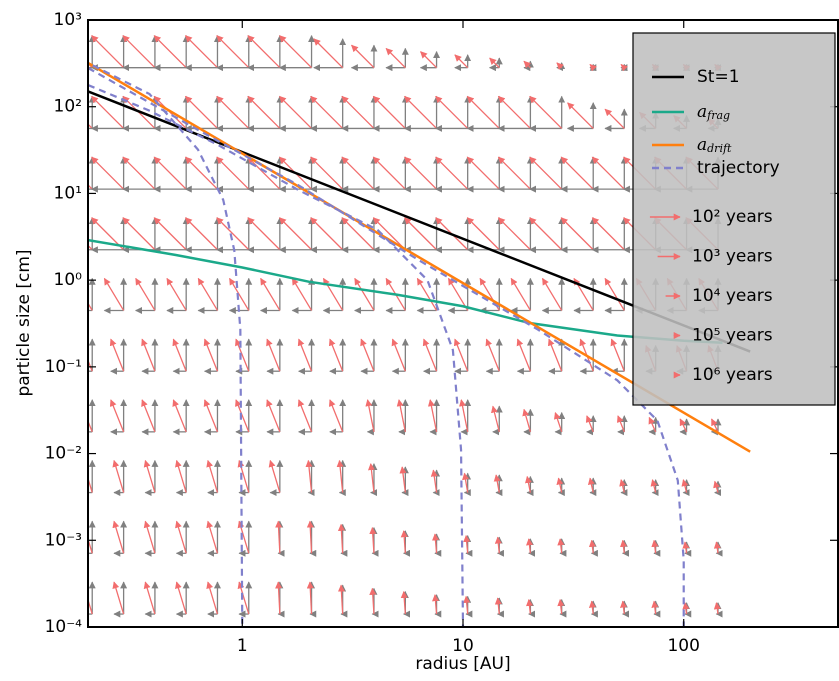  Describe the element at coordinates (462, 664) in the screenshot. I see `x-axis-label: radius [AU]` at that location.